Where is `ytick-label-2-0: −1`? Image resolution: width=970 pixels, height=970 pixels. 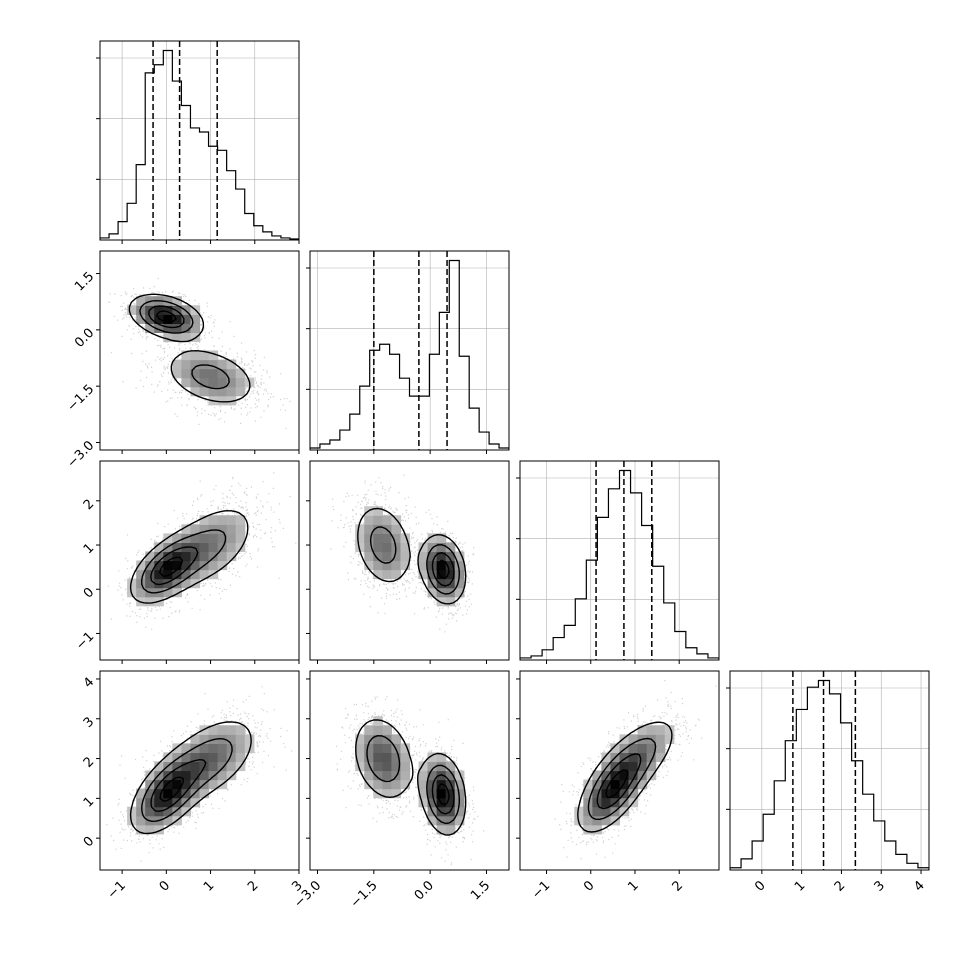
ytick-label-2-0: −1 is located at coordinates (85, 641).